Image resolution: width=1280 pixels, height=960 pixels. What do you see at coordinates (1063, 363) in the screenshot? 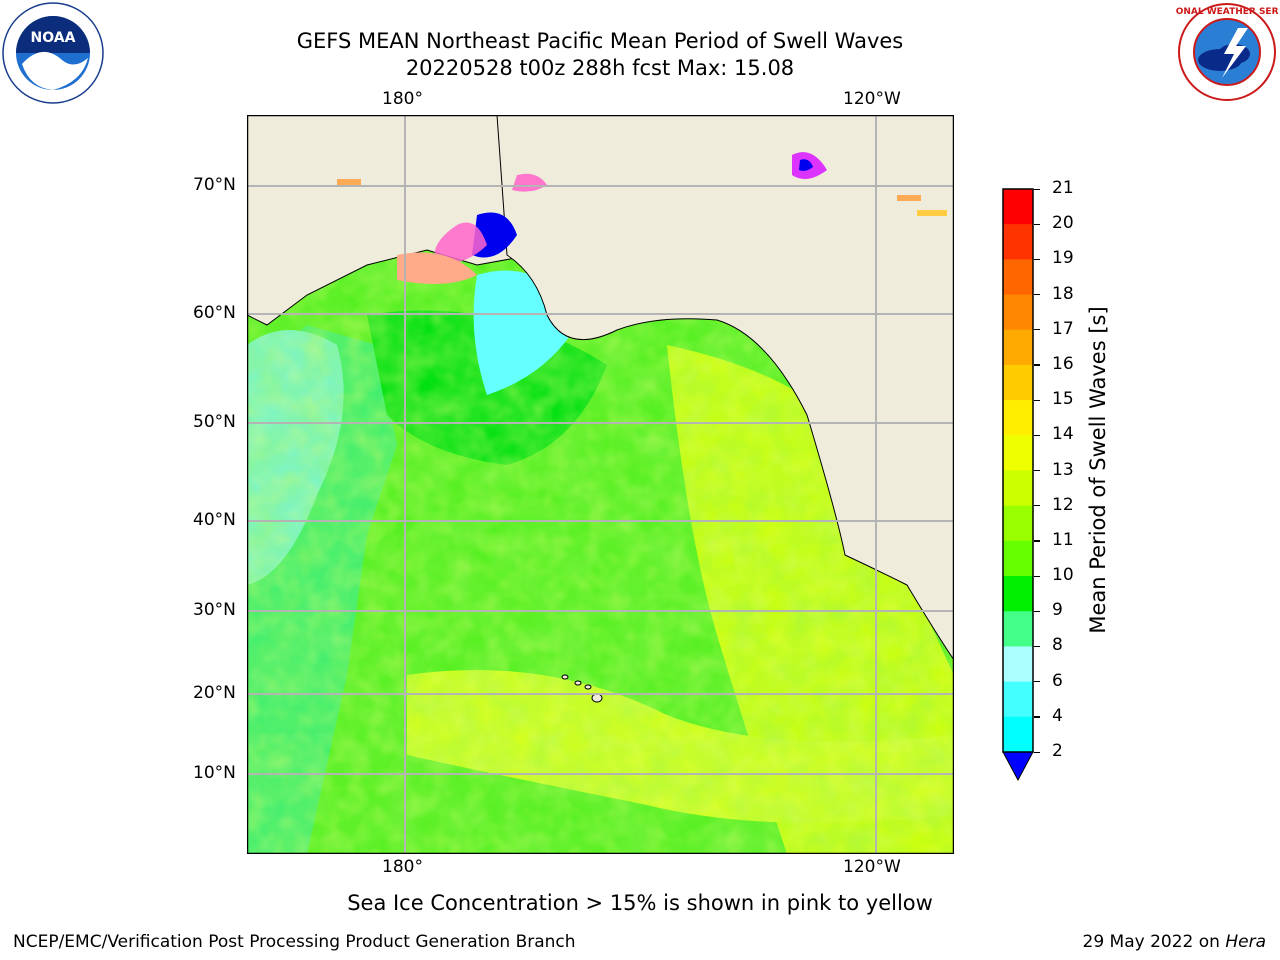
I see `colorbar-tick-label: 16` at bounding box center [1063, 363].